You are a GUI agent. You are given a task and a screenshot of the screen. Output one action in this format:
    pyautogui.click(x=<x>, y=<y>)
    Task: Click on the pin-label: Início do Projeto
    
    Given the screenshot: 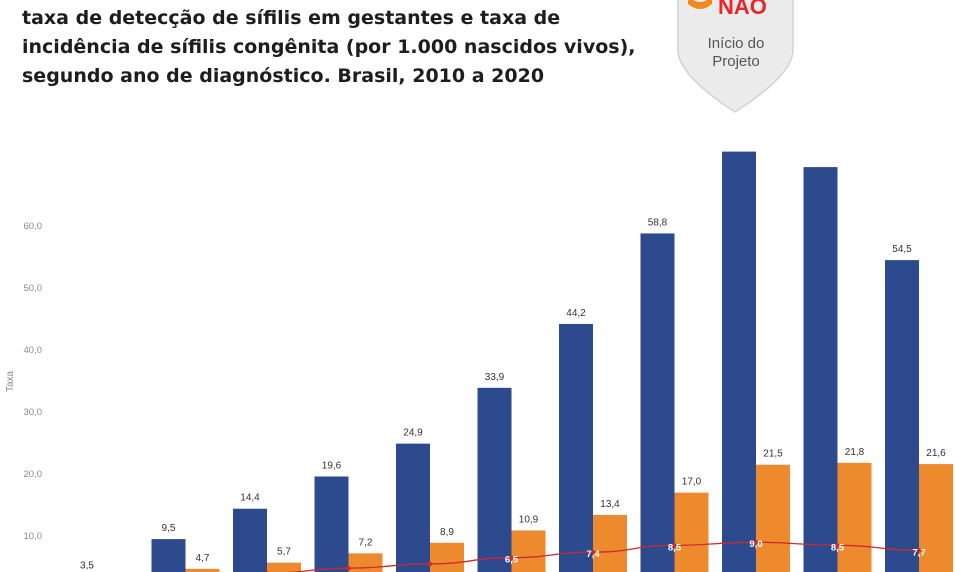 What is the action you would take?
    pyautogui.click(x=736, y=53)
    